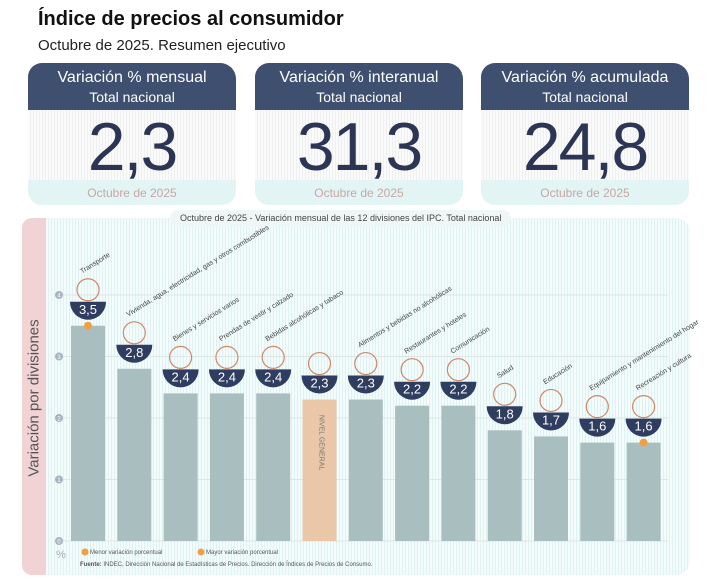 This screenshot has width=719, height=581. What do you see at coordinates (359, 77) in the screenshot?
I see `card-title: Variación % interanual` at bounding box center [359, 77].